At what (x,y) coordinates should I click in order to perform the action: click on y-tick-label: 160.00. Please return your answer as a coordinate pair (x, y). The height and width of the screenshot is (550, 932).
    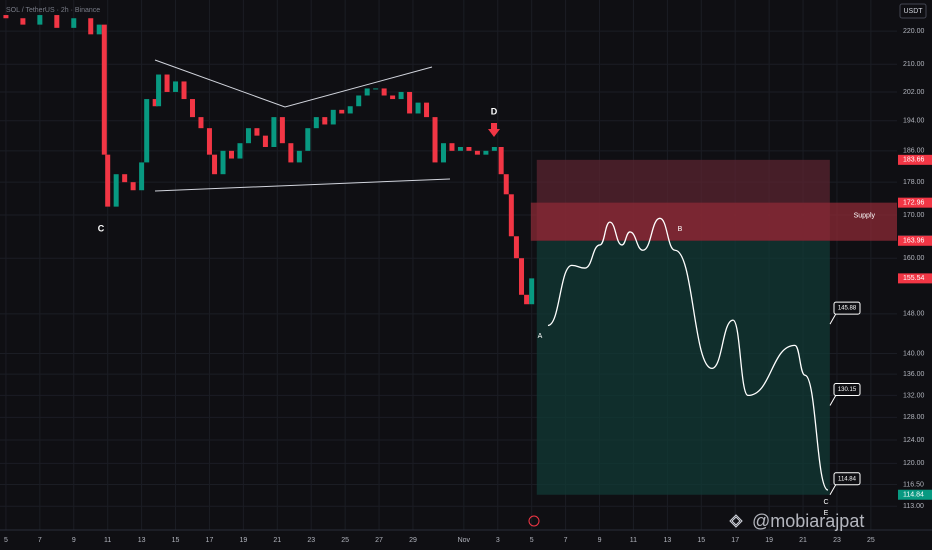
    Looking at the image, I should click on (914, 258).